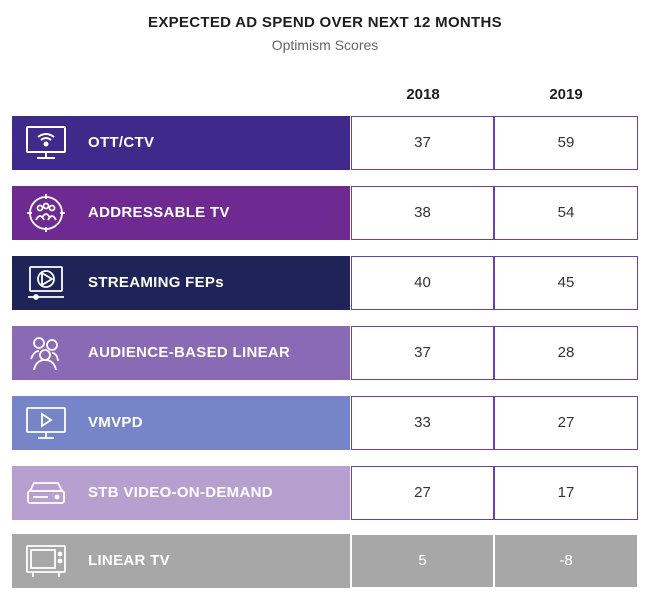 This screenshot has width=650, height=598. I want to click on row-label-box: VMVPD, so click(181, 423).